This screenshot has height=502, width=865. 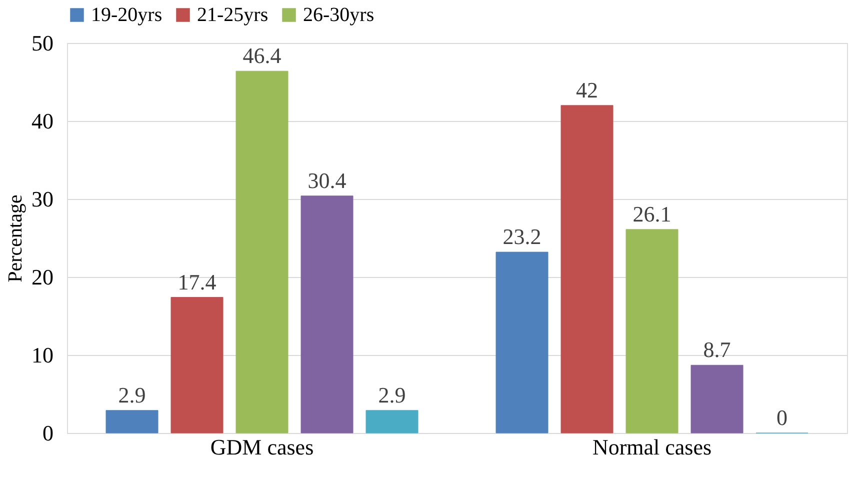 What do you see at coordinates (43, 277) in the screenshot?
I see `y-tick-label: 20` at bounding box center [43, 277].